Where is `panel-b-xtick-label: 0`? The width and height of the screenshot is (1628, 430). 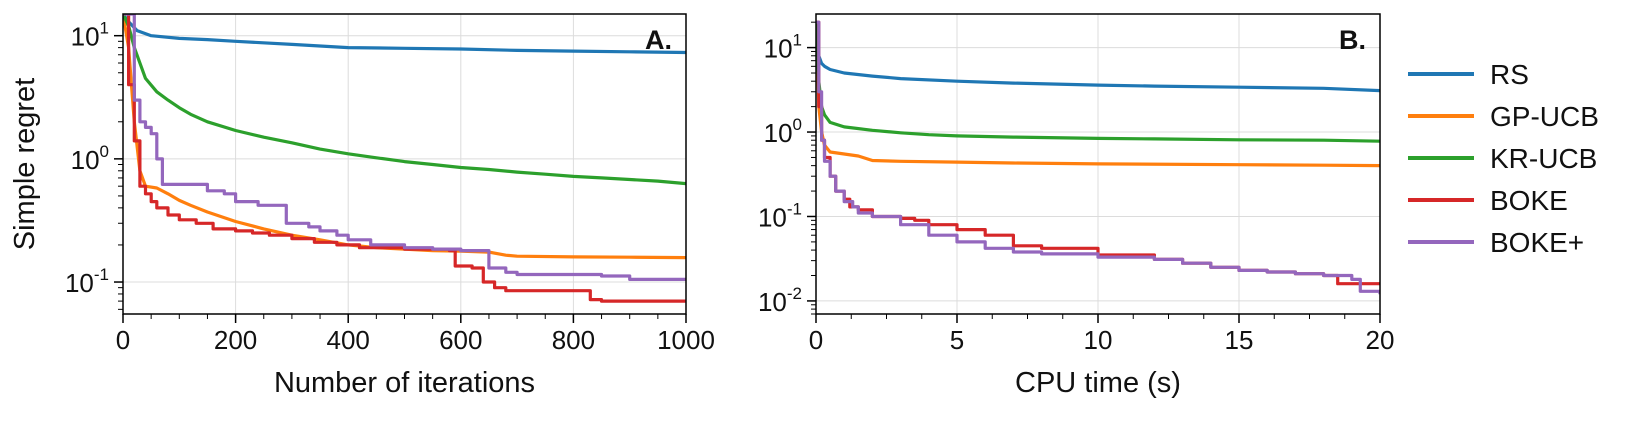 panel-b-xtick-label: 0 is located at coordinates (816, 340).